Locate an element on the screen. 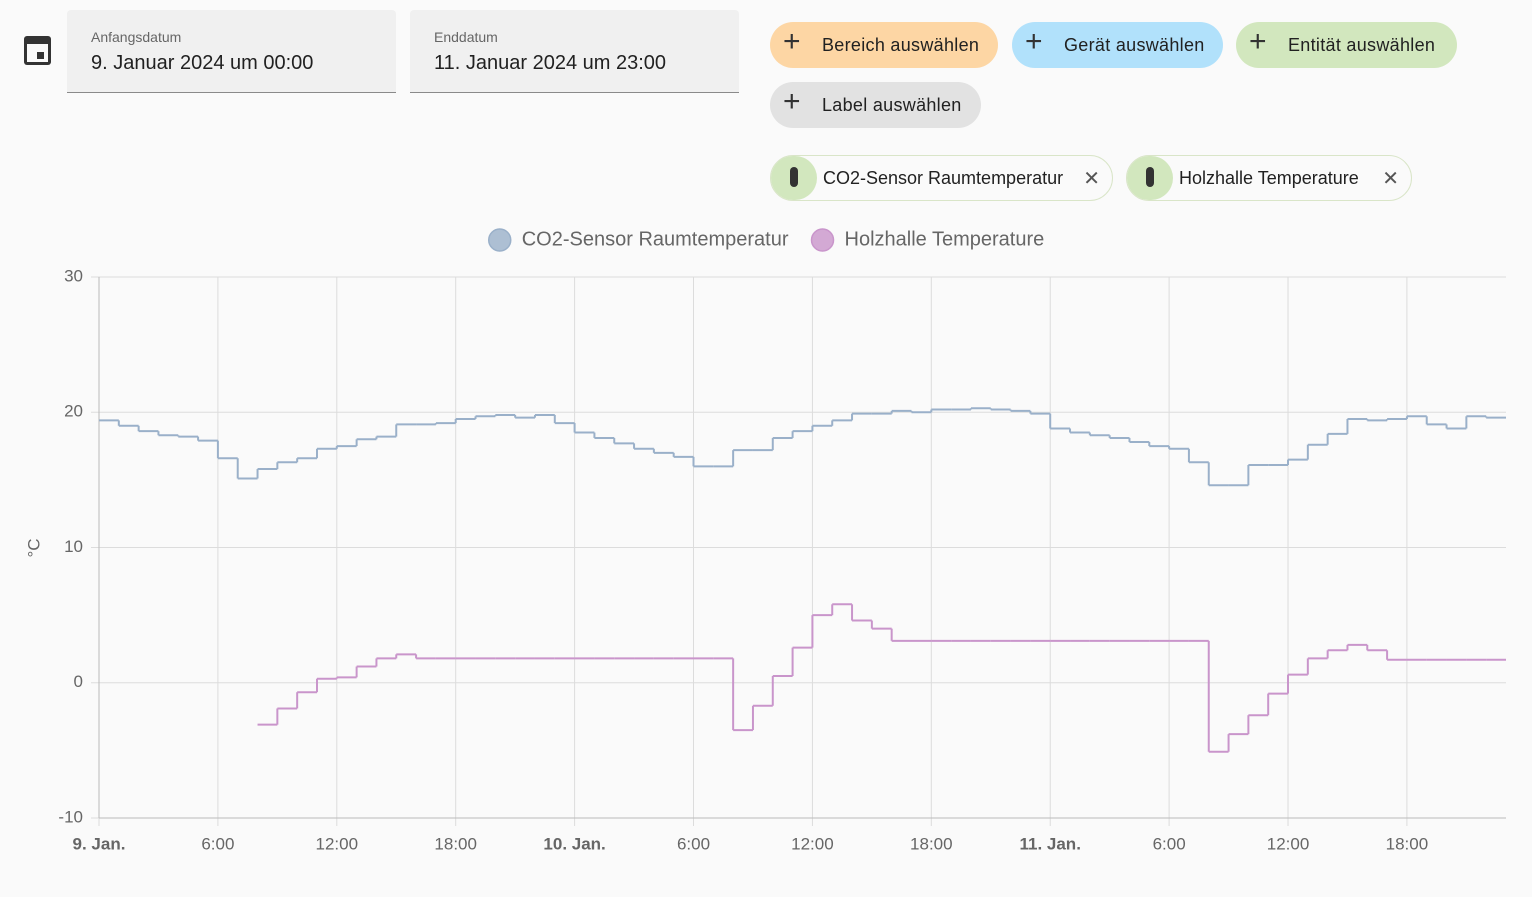 The height and width of the screenshot is (897, 1532). chip-label: CO2-Sensor Raumtemperatur is located at coordinates (943, 177).